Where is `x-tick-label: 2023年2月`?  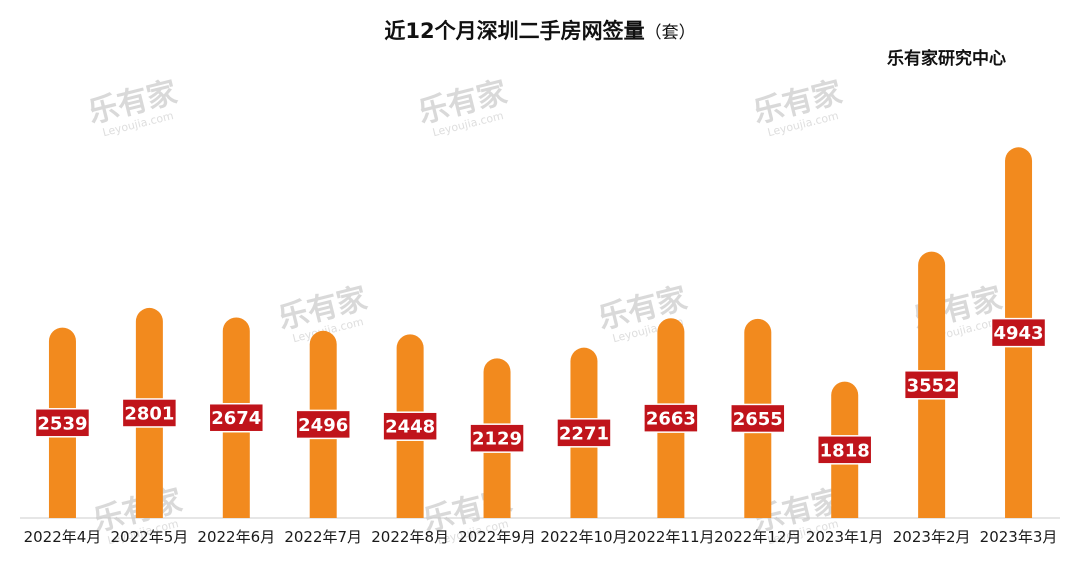
x-tick-label: 2023年2月 is located at coordinates (932, 537).